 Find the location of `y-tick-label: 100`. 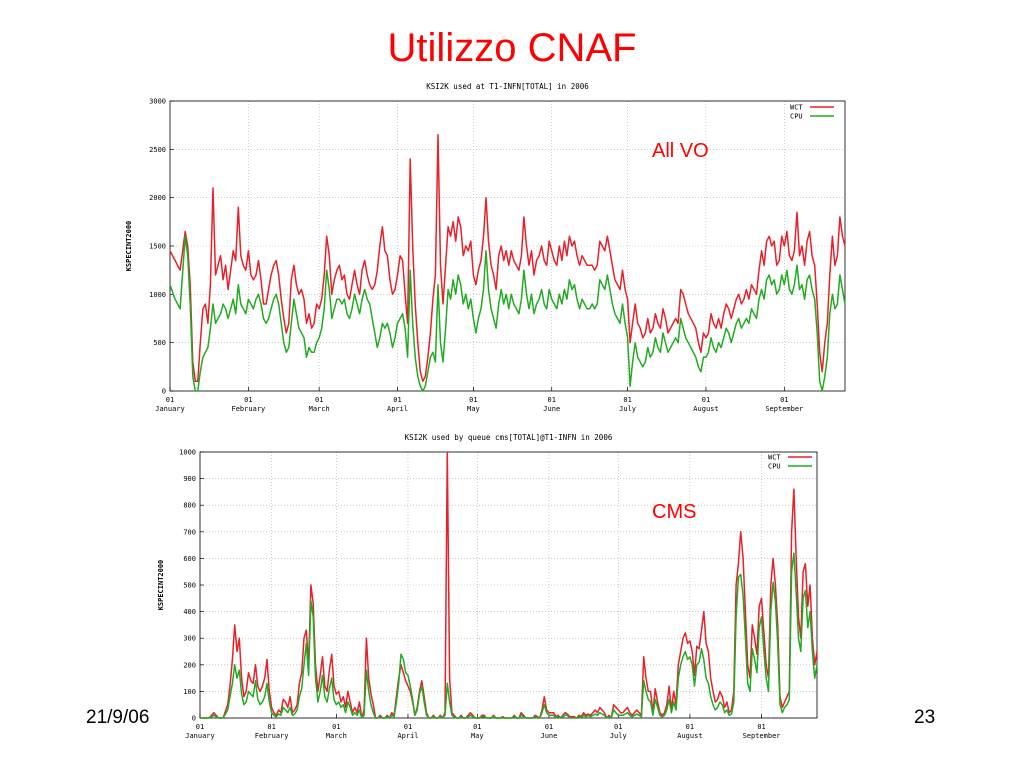

y-tick-label: 100 is located at coordinates (189, 692).